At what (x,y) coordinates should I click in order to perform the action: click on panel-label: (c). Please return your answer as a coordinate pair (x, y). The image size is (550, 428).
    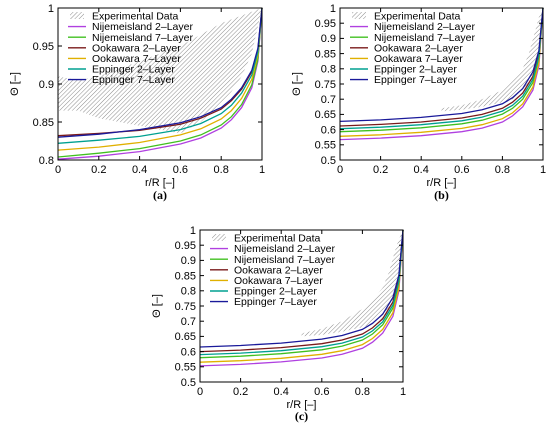
    Looking at the image, I should click on (301, 416).